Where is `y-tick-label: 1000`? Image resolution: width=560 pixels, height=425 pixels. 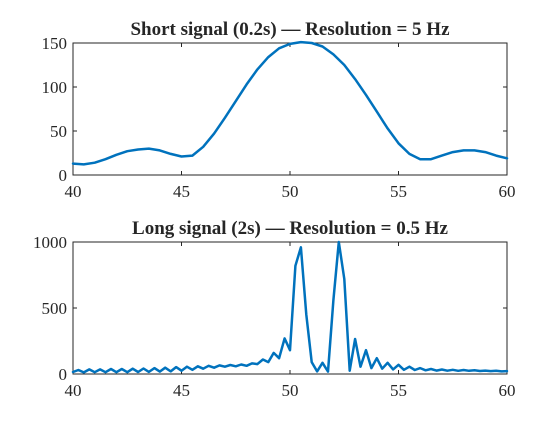
y-tick-label: 1000 is located at coordinates (50, 242).